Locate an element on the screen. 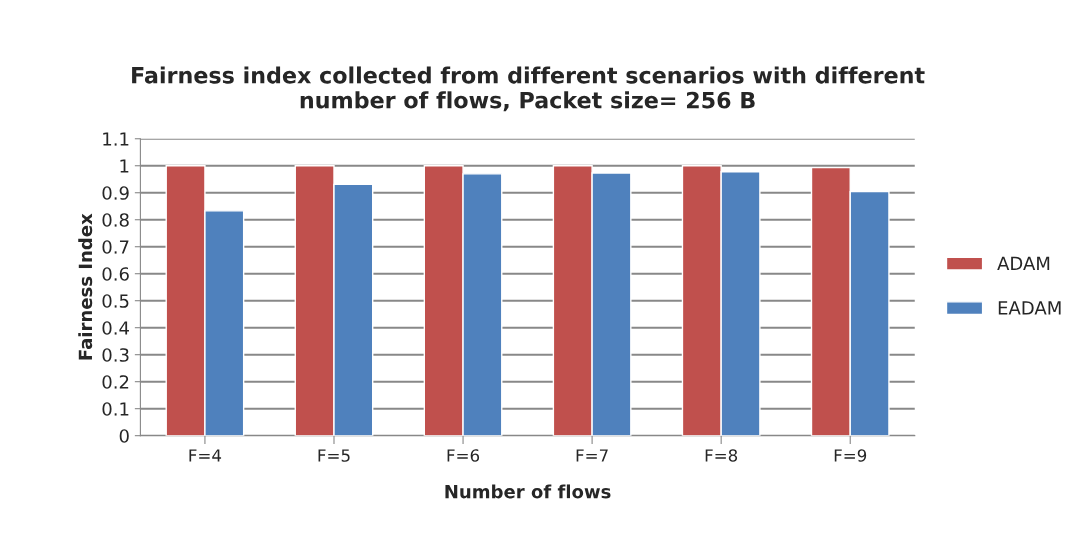 The width and height of the screenshot is (1080, 555). y-tick-label: 0.5 is located at coordinates (115, 301).